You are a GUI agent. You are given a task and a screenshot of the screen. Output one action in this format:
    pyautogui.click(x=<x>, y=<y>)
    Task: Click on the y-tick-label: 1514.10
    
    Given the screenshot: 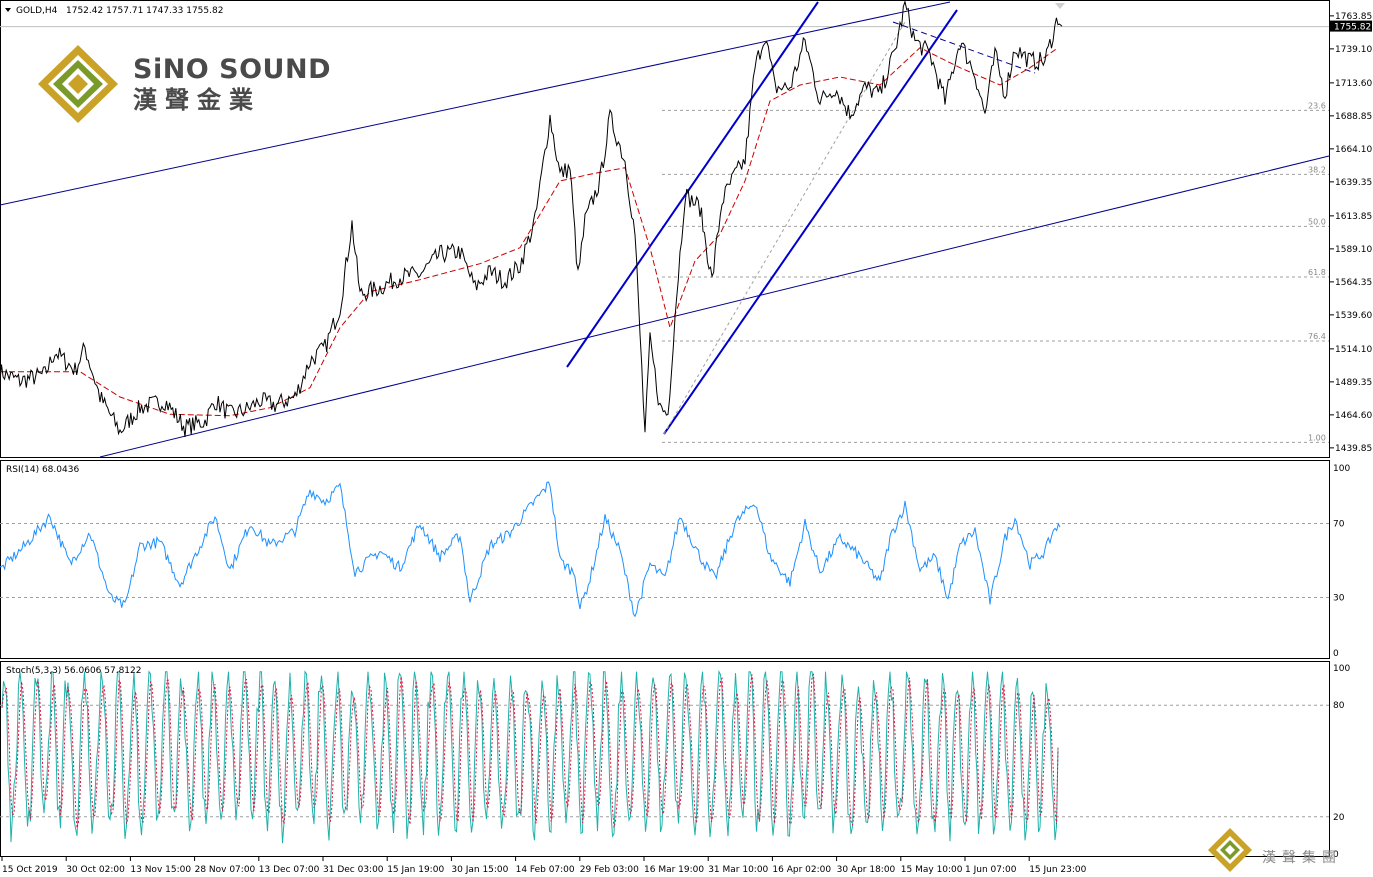 What is the action you would take?
    pyautogui.click(x=1353, y=350)
    